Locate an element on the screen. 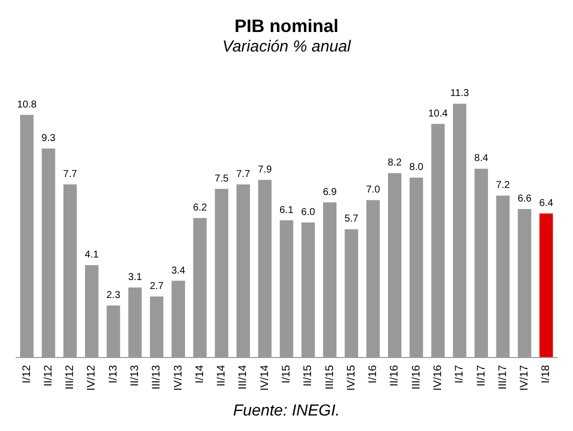  x-tick-label: II/13 is located at coordinates (135, 375).